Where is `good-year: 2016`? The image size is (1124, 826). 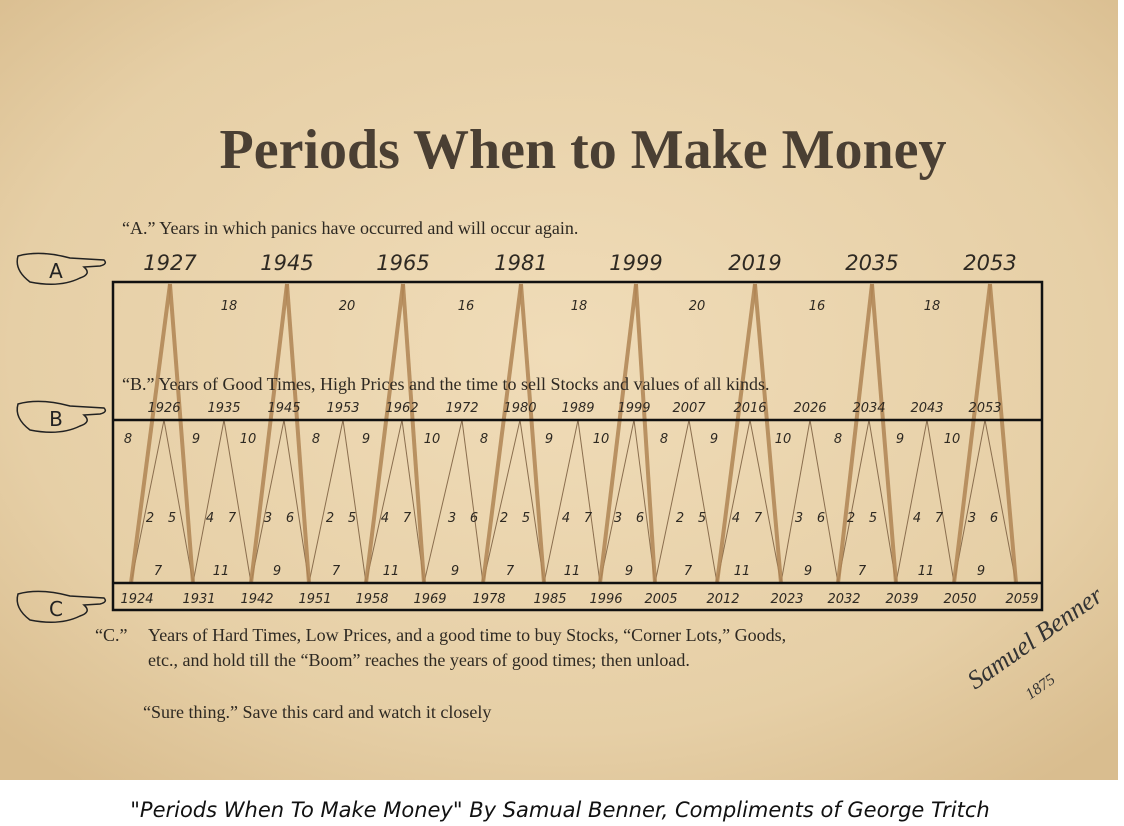
good-year: 2016 is located at coordinates (749, 408).